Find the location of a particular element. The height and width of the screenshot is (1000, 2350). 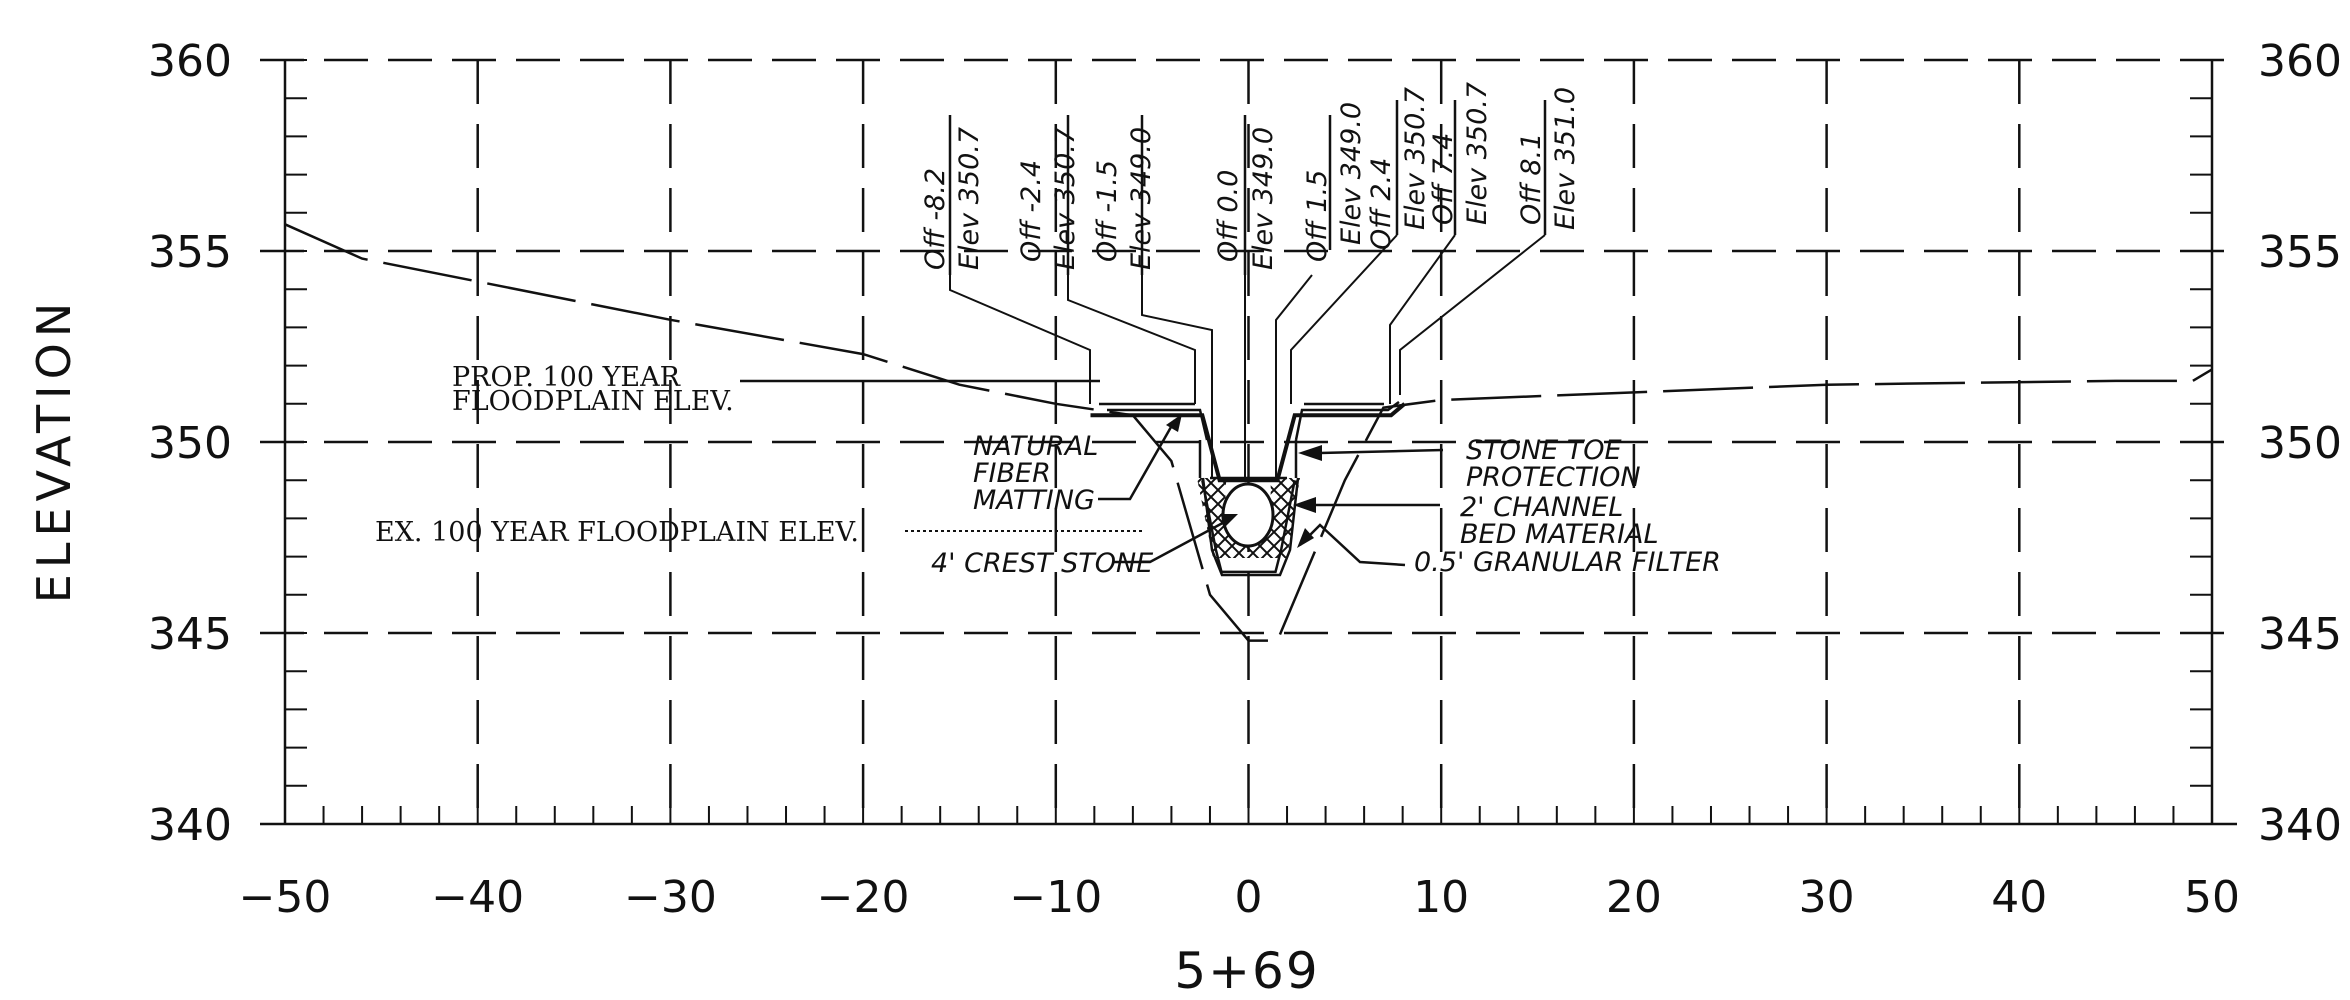

y-tick-label-left: 340 is located at coordinates (190, 825).